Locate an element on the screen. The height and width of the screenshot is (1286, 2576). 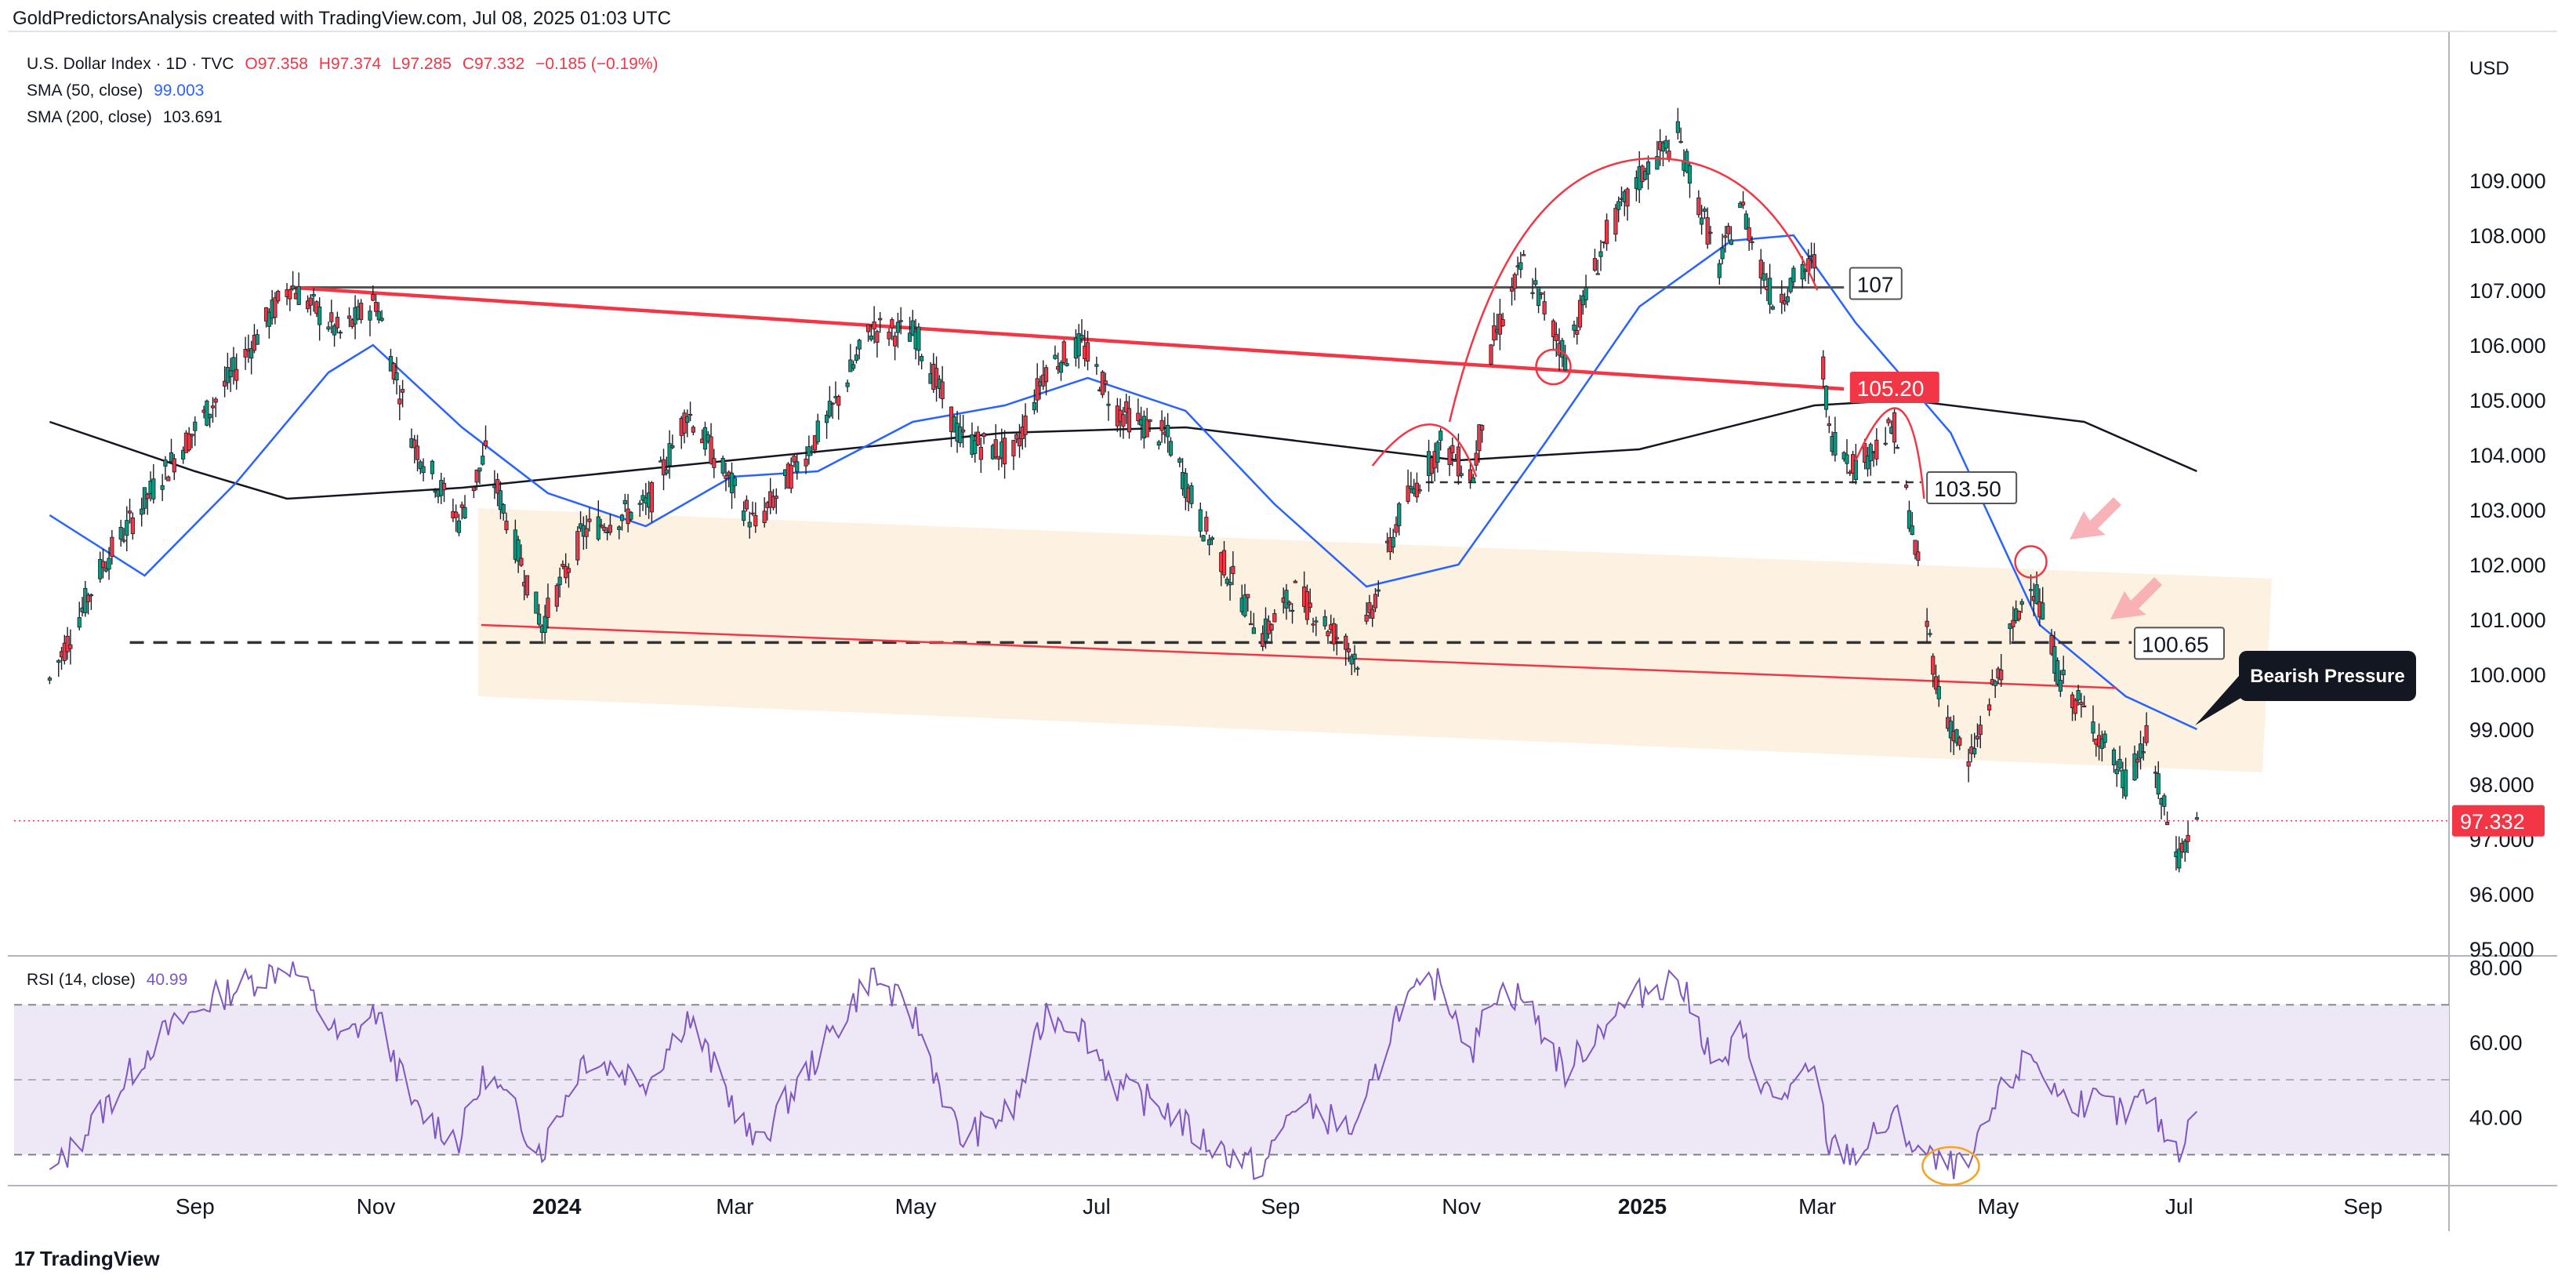
price-tick-label: 100.000 is located at coordinates (2508, 675).